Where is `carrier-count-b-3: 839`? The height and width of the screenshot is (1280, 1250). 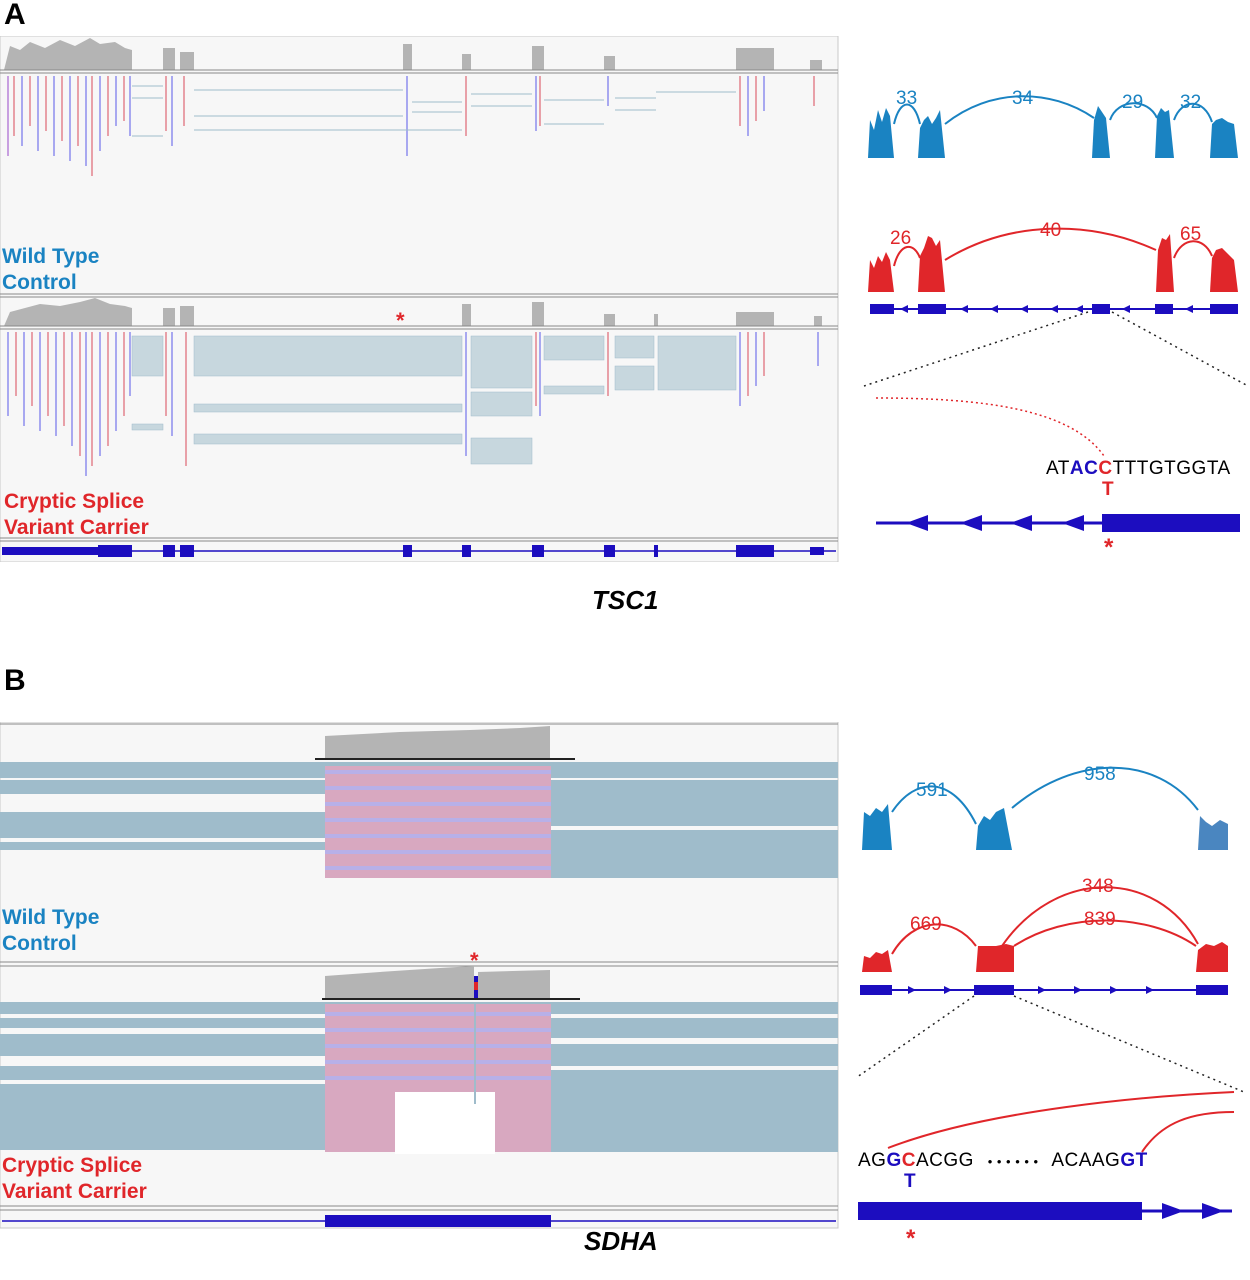
carrier-count-b-3: 839 is located at coordinates (1100, 919).